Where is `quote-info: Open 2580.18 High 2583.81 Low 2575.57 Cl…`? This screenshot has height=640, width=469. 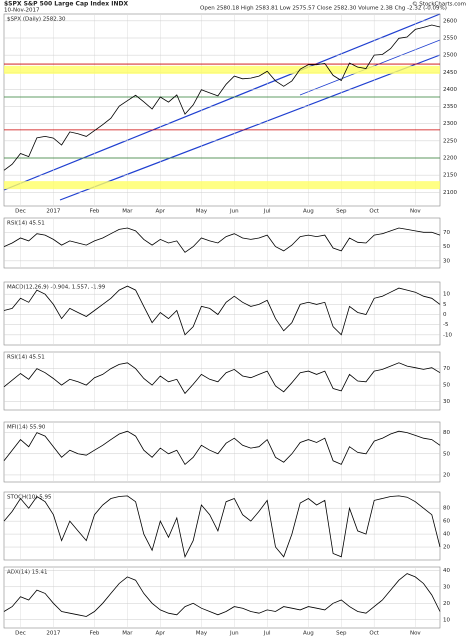 quote-info: Open 2580.18 High 2583.81 Low 2575.57 Cl… is located at coordinates (323, 9).